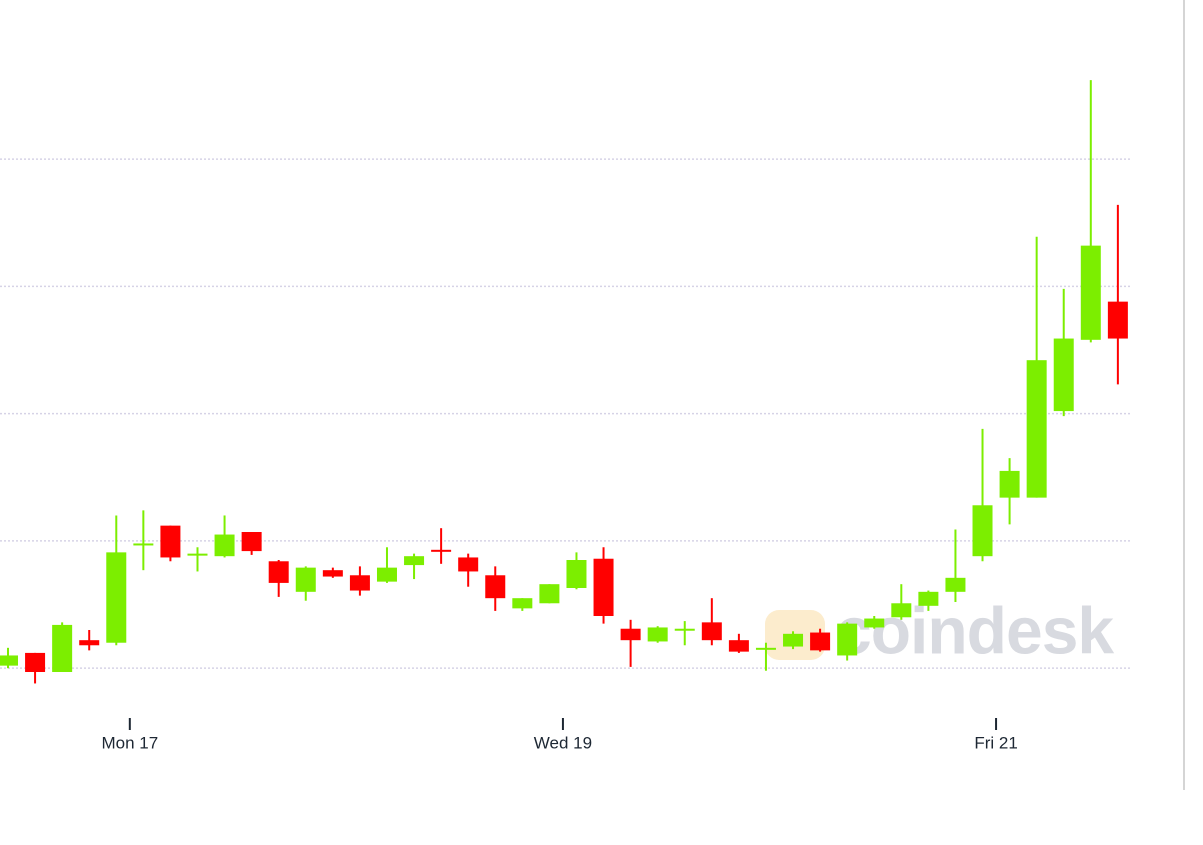  Describe the element at coordinates (995, 742) in the screenshot. I see `x-tick-label: Fri 21` at that location.